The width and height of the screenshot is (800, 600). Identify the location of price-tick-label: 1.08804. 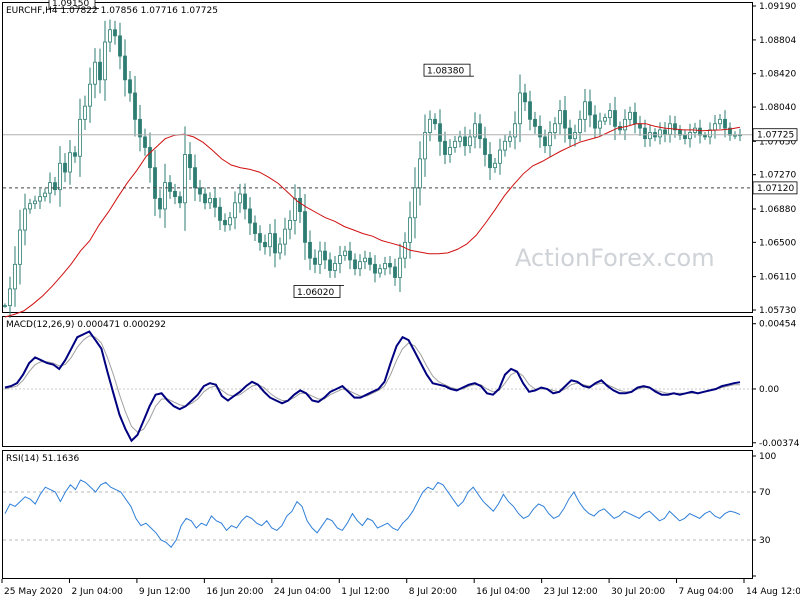
(777, 41).